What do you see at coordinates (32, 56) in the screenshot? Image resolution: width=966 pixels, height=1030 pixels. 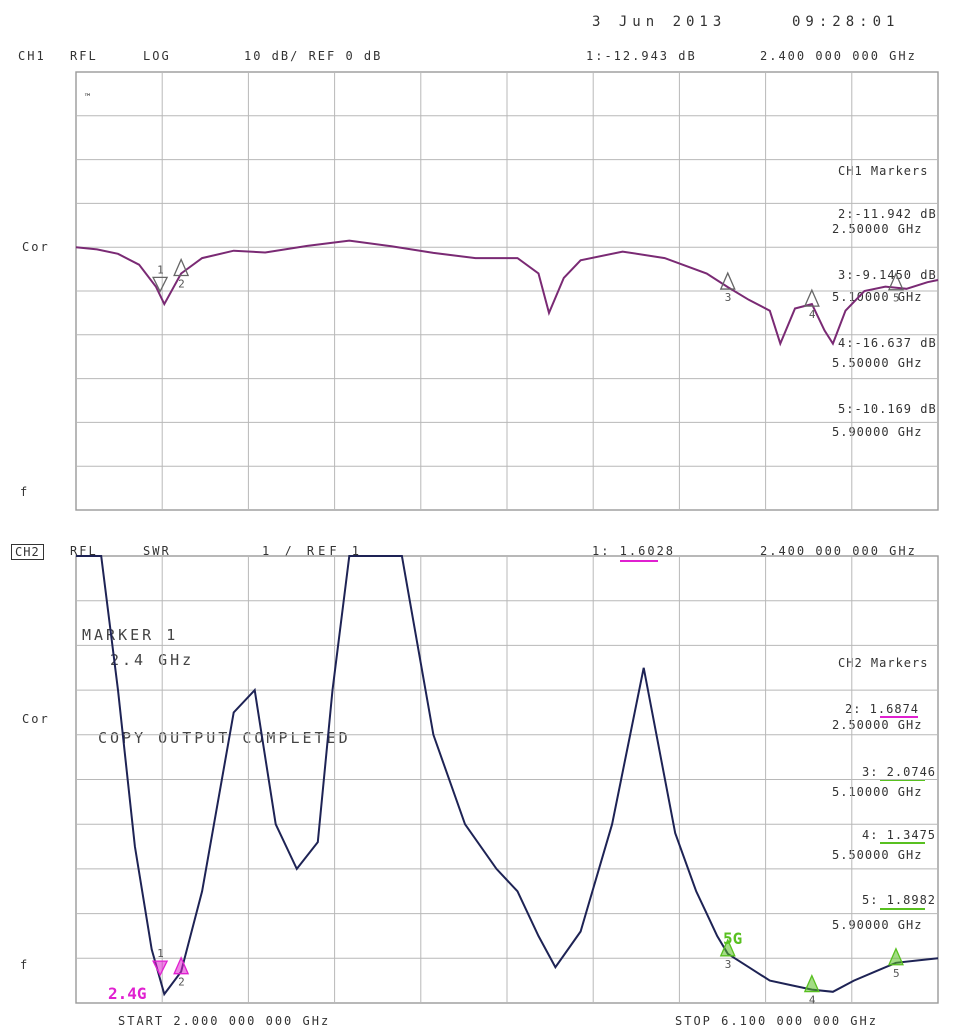 I see `ch1-label: CH1` at bounding box center [32, 56].